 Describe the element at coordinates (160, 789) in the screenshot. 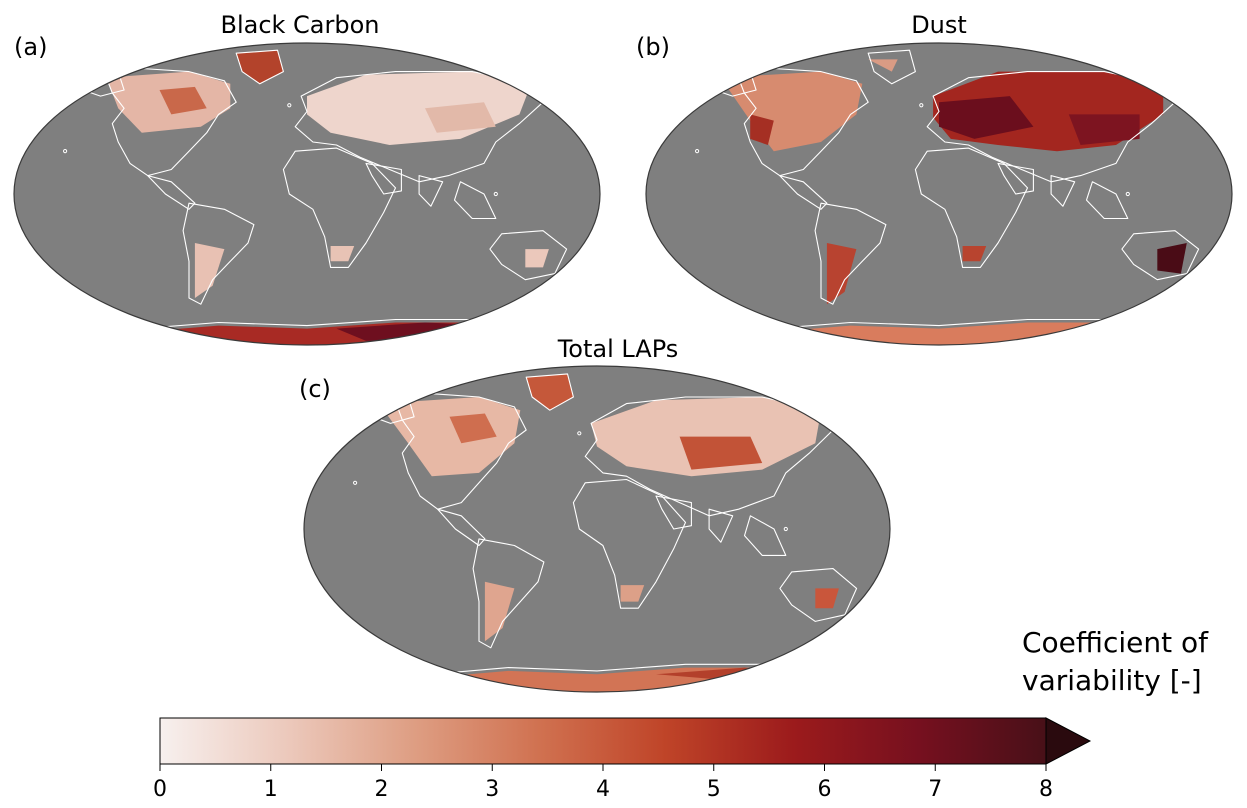

I see `colorbar-tick-label: 0` at that location.